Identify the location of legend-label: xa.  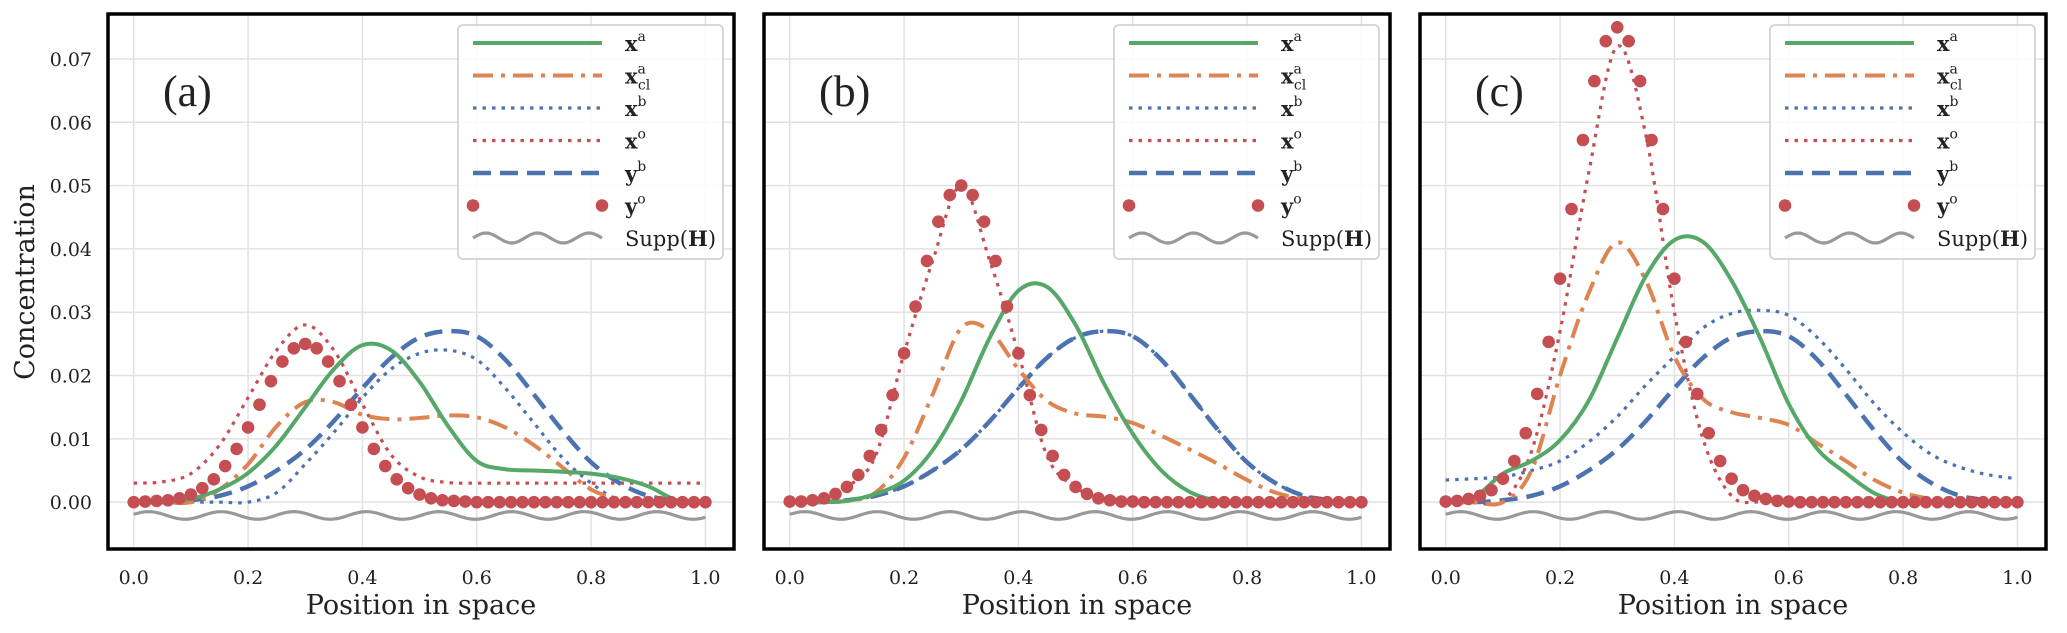
(1947, 42).